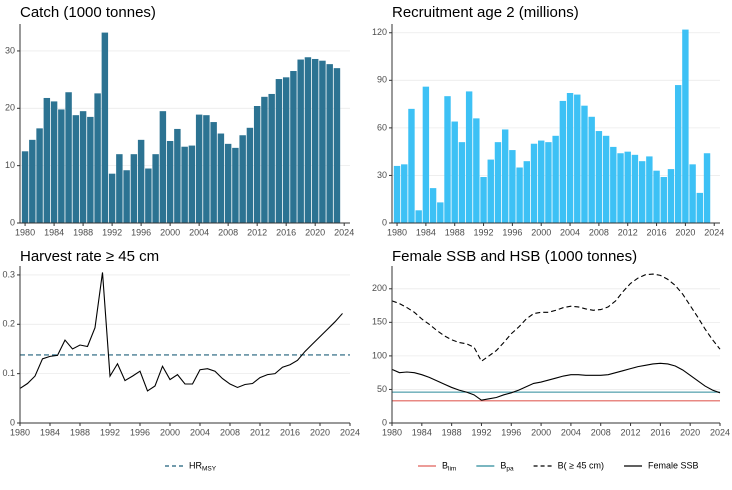 This screenshot has width=732, height=490. I want to click on y-tick-label: 200, so click(379, 288).